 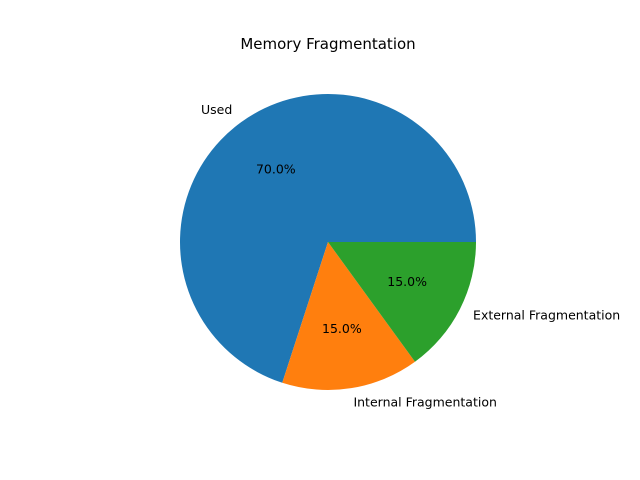 What do you see at coordinates (342, 328) in the screenshot?
I see `slice-percent-internal-fragmentation: 15.0%` at bounding box center [342, 328].